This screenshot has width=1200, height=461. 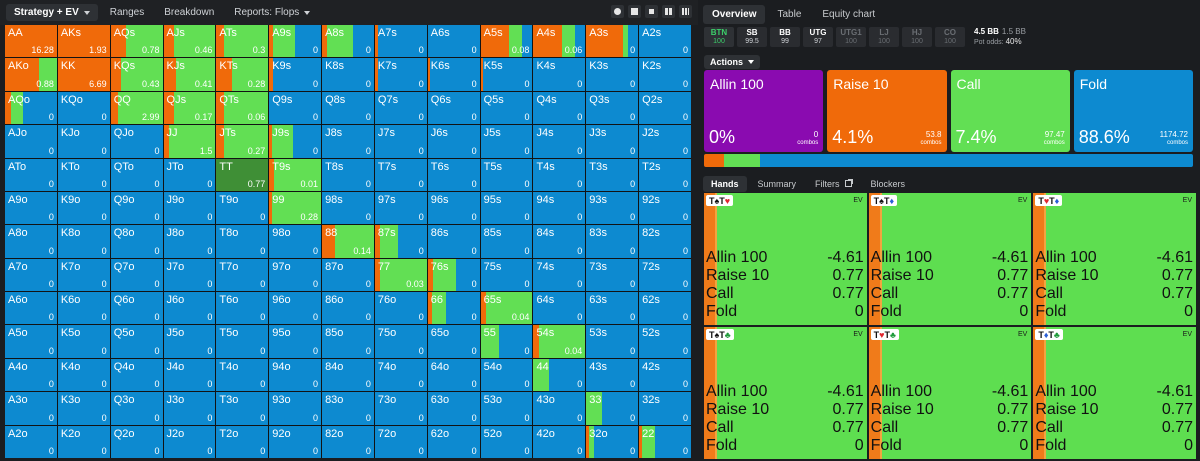 I want to click on hand-cell: QJs 0.17, so click(x=189, y=108).